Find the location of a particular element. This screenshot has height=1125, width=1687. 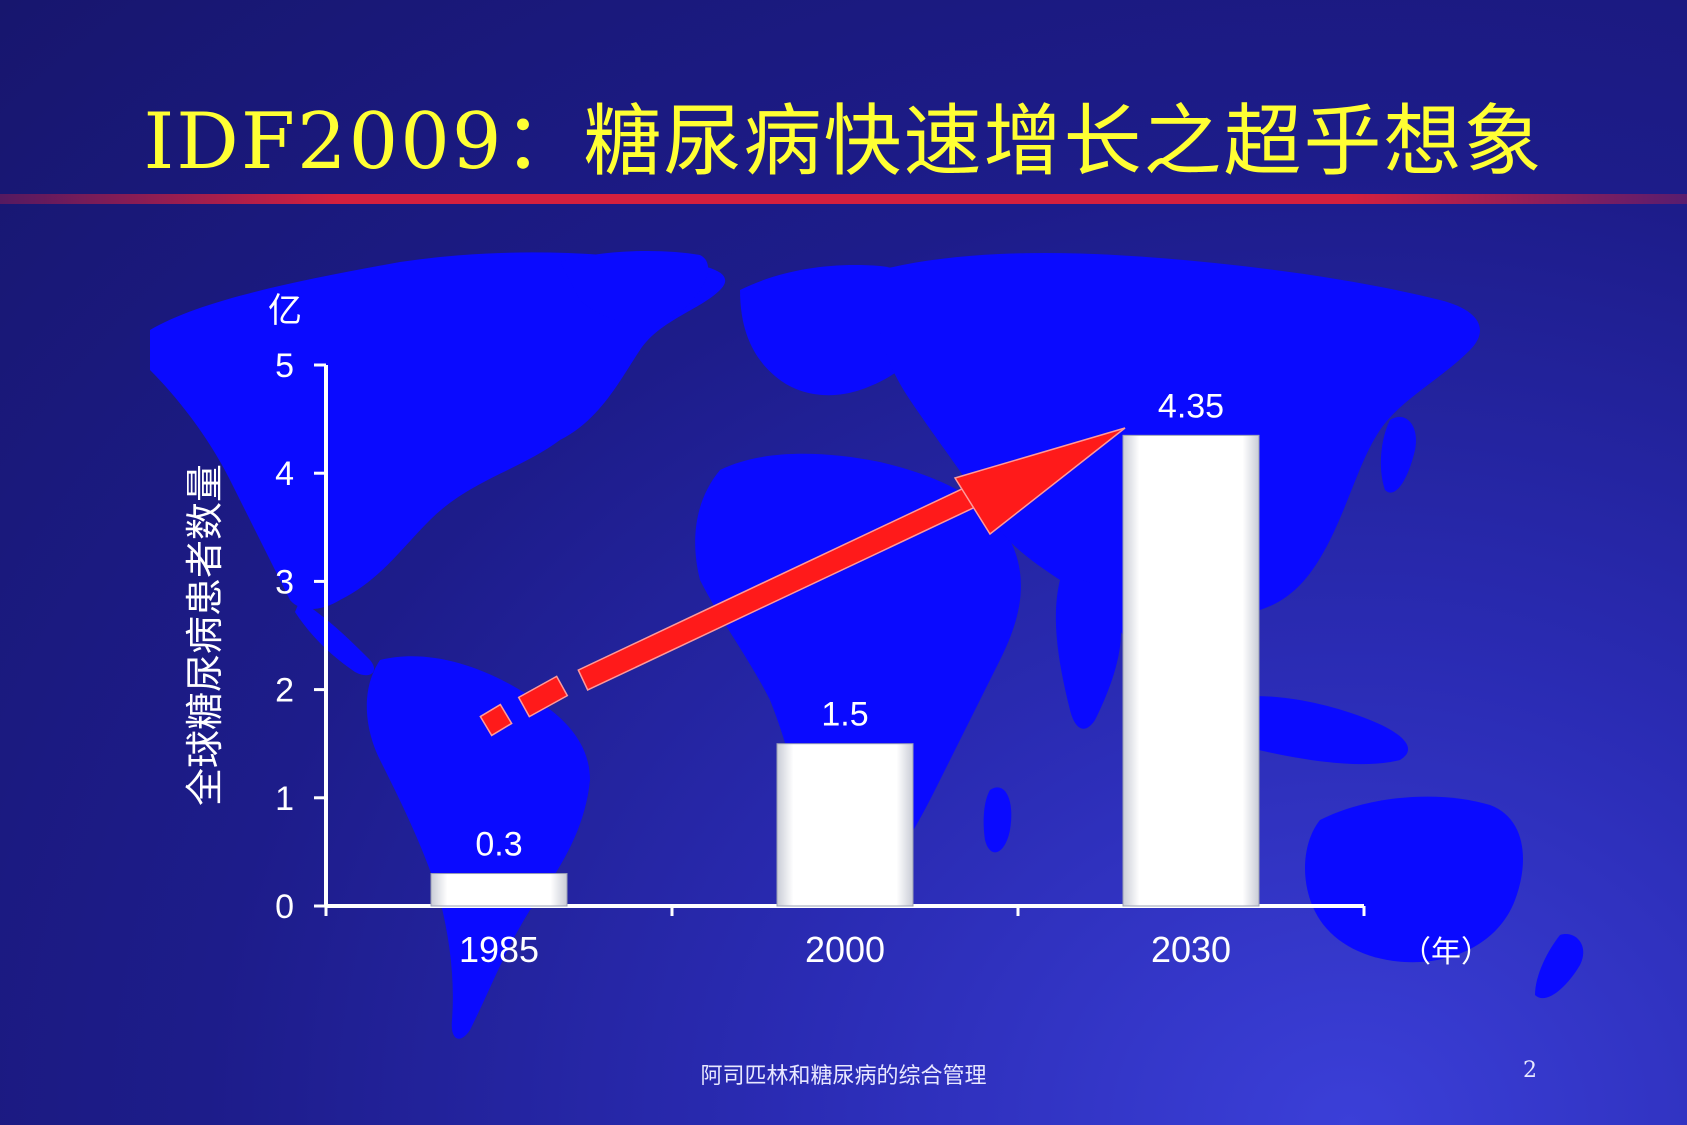

y-axis-title: 全球糖尿病患者数量 is located at coordinates (205, 635).